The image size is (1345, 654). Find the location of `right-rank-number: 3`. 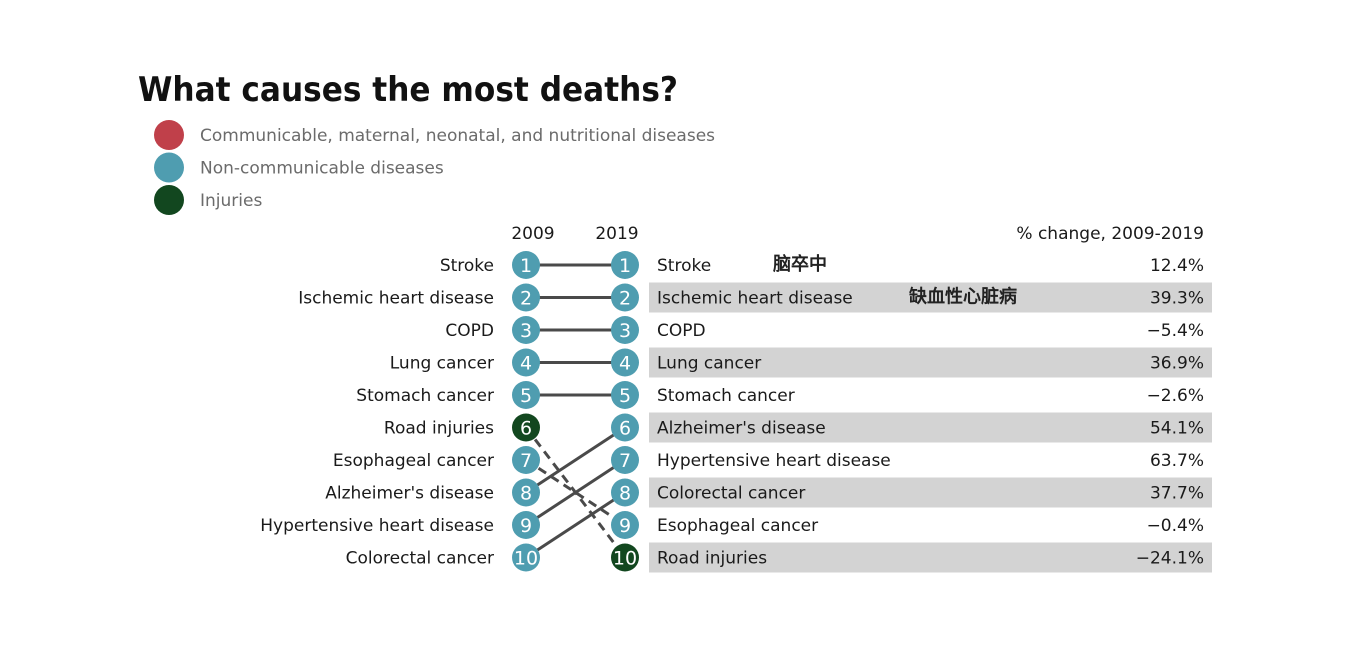

right-rank-number: 3 is located at coordinates (625, 331).